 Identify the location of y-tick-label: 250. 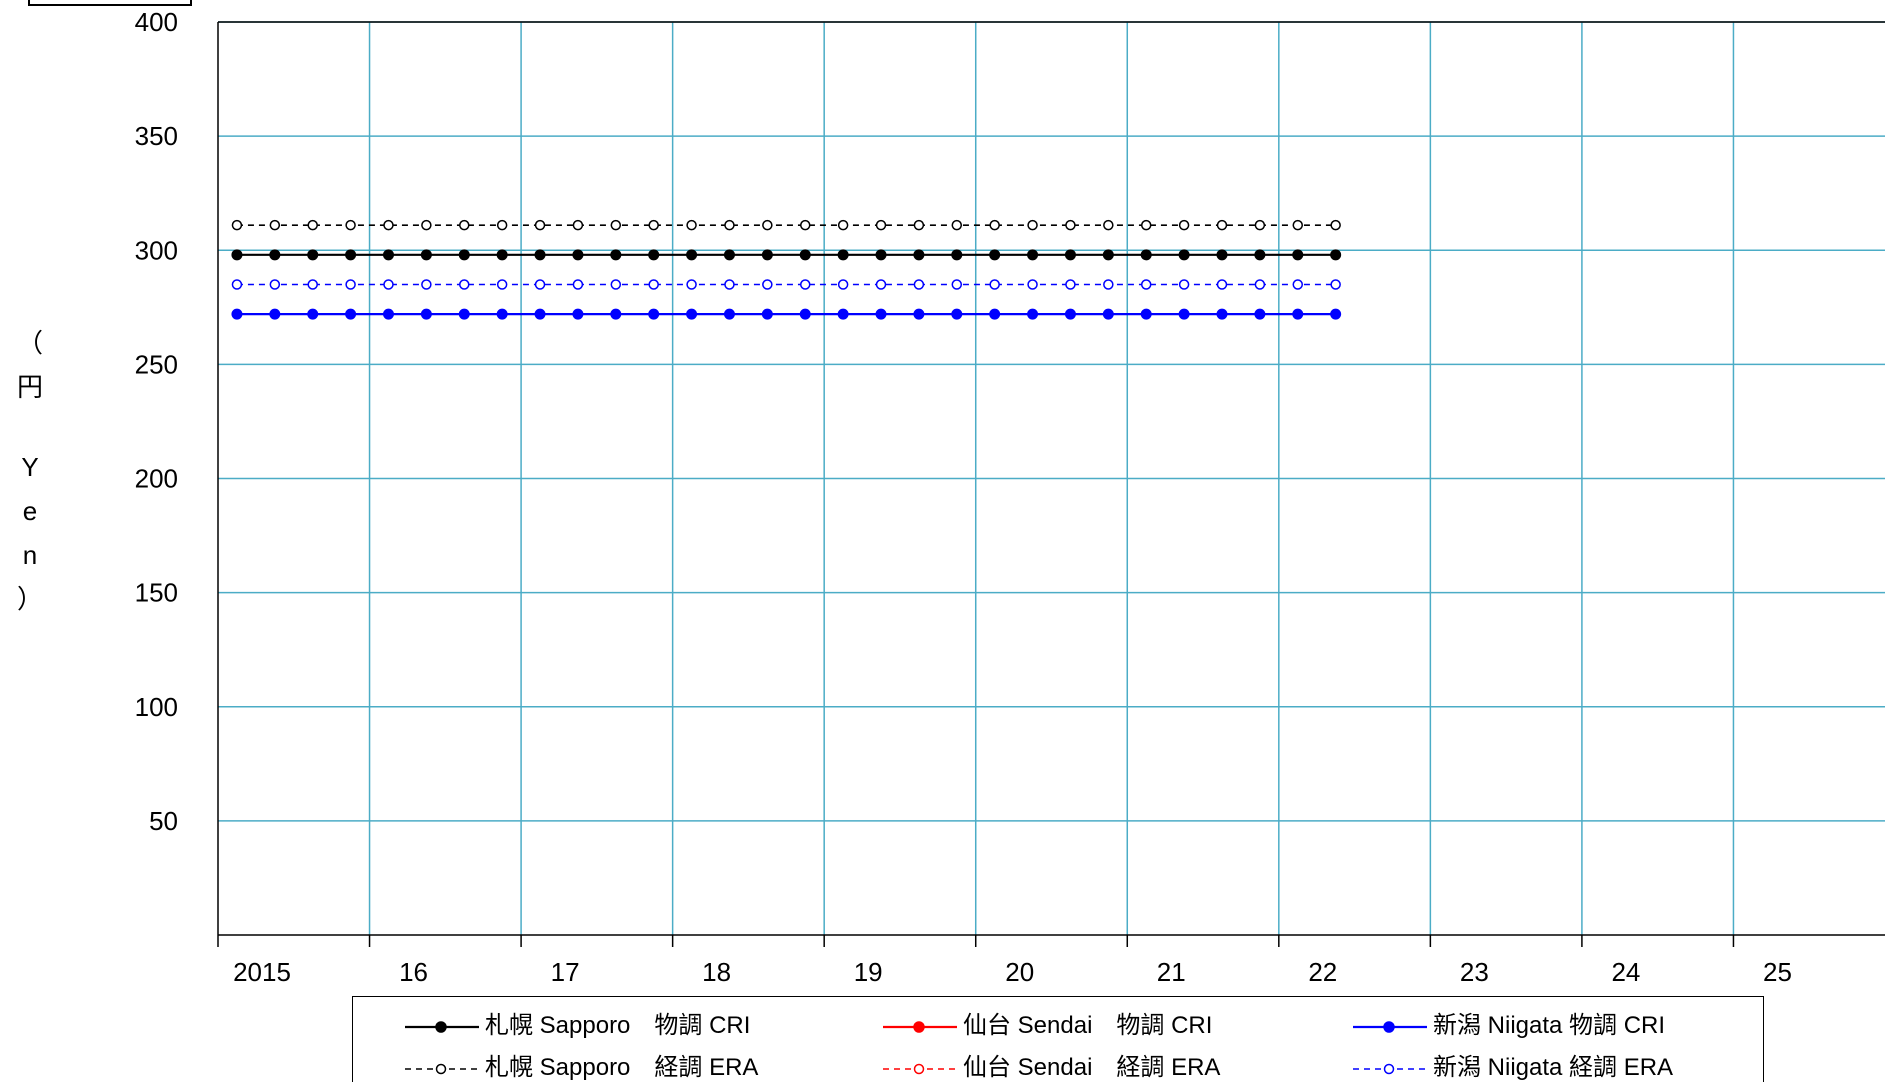
(156, 364).